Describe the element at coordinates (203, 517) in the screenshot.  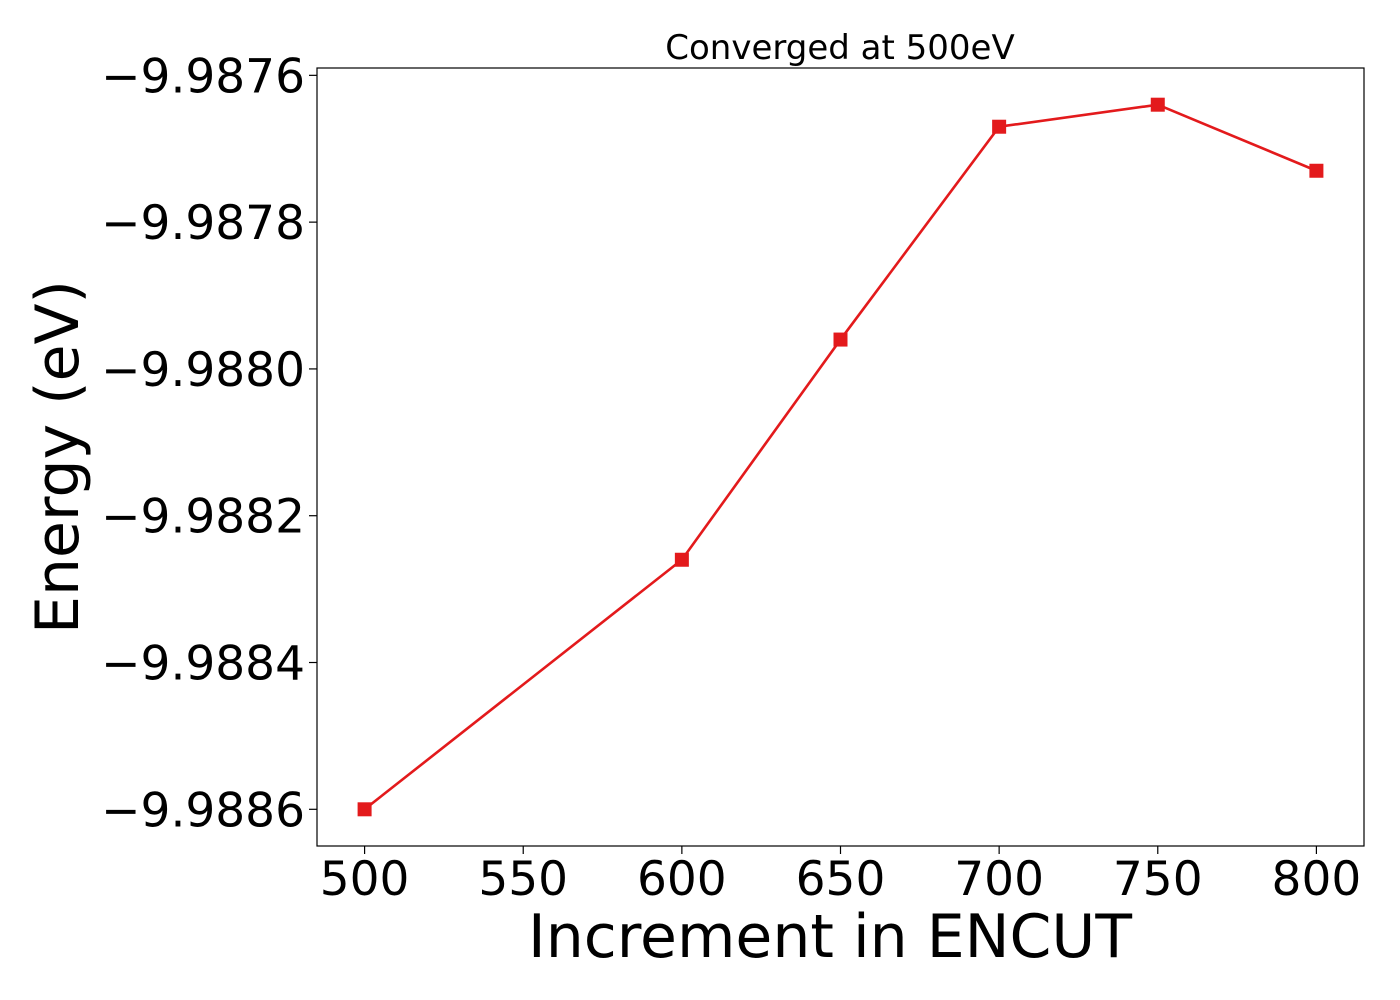
I see `y-tick-label: −9.9882` at that location.